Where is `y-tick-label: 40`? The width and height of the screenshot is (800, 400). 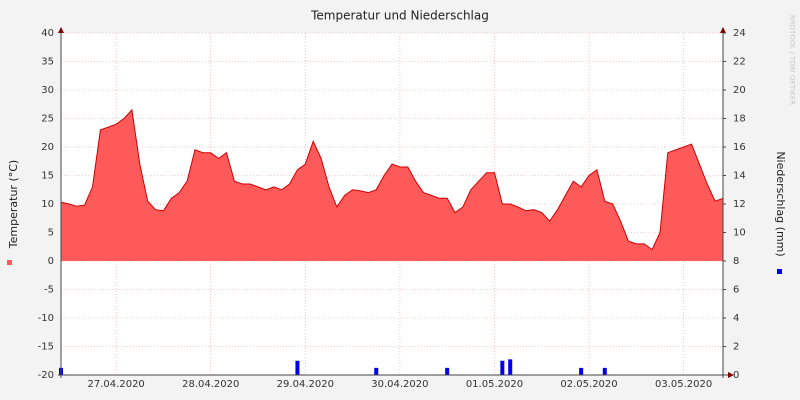
y-tick-label: 40 is located at coordinates (47, 33).